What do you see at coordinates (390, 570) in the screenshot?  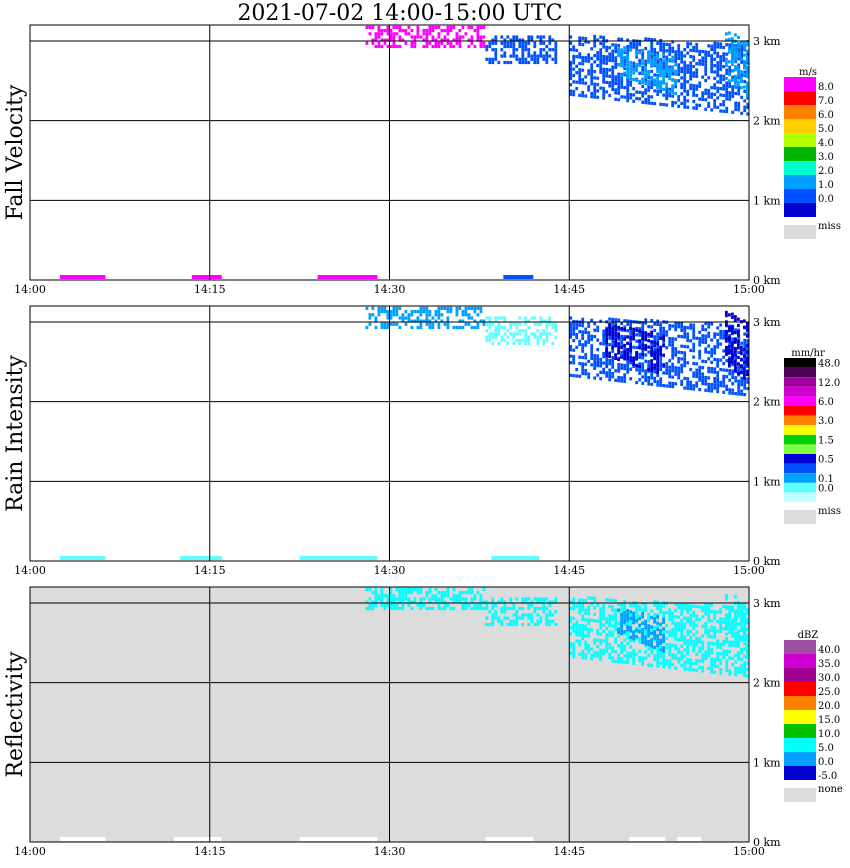 I see `x-tick-label: 14:30` at bounding box center [390, 570].